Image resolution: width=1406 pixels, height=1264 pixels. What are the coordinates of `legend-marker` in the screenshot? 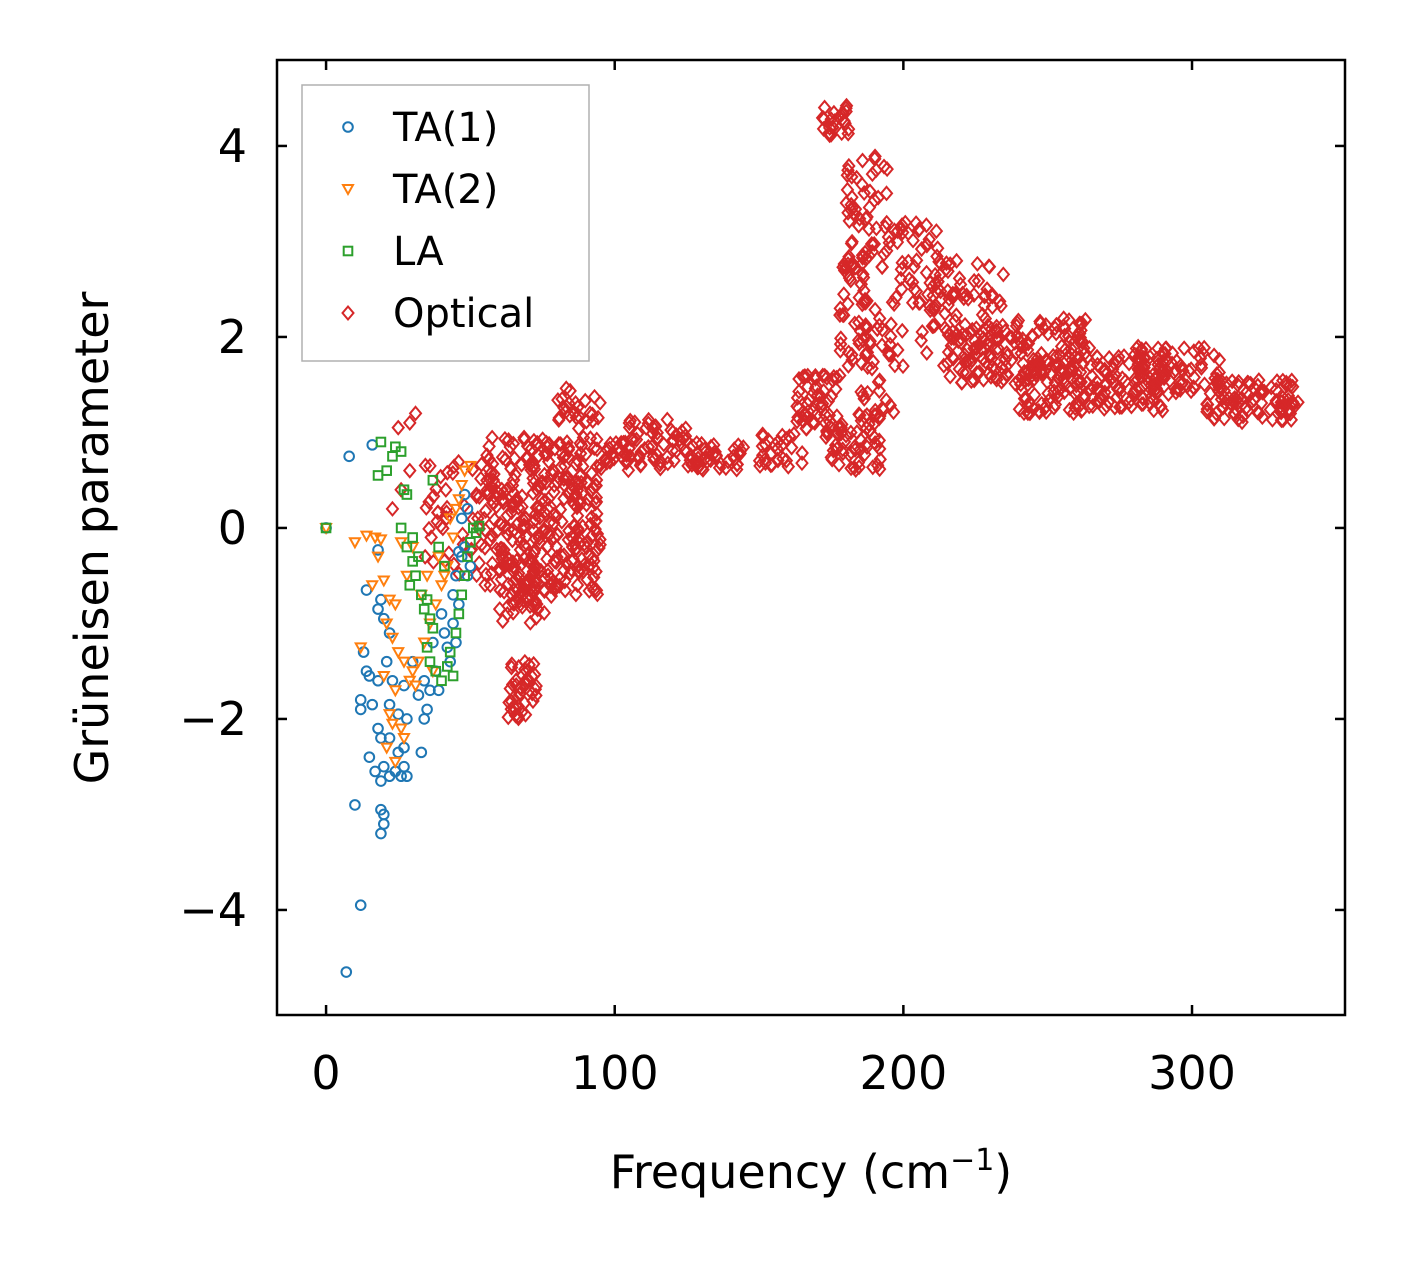 It's located at (348, 313).